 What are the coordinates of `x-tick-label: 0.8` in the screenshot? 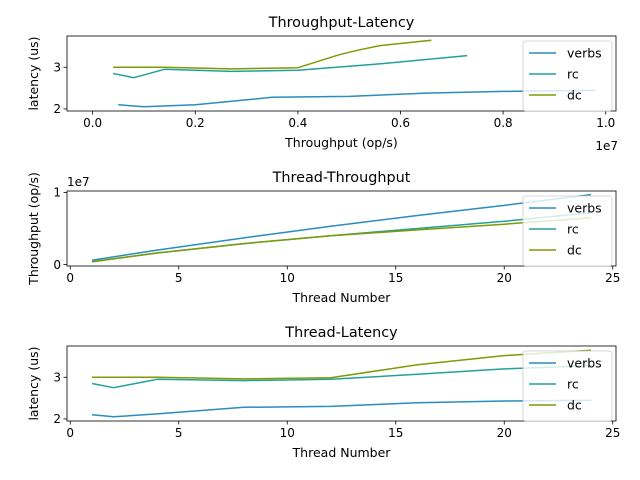 It's located at (503, 123).